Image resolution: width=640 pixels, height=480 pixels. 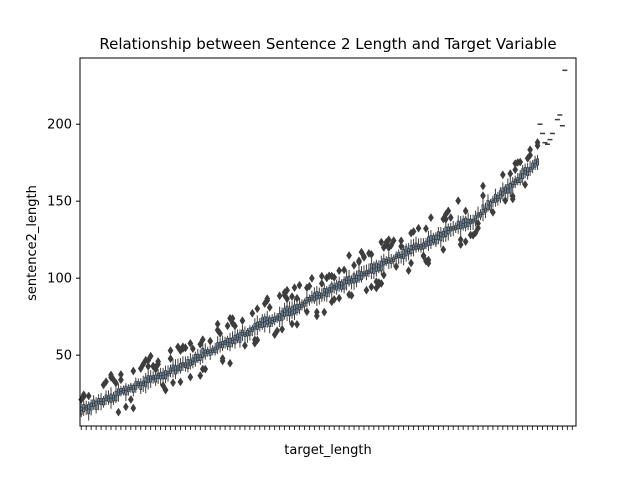 What do you see at coordinates (63, 356) in the screenshot?
I see `y-tick-label: 50` at bounding box center [63, 356].